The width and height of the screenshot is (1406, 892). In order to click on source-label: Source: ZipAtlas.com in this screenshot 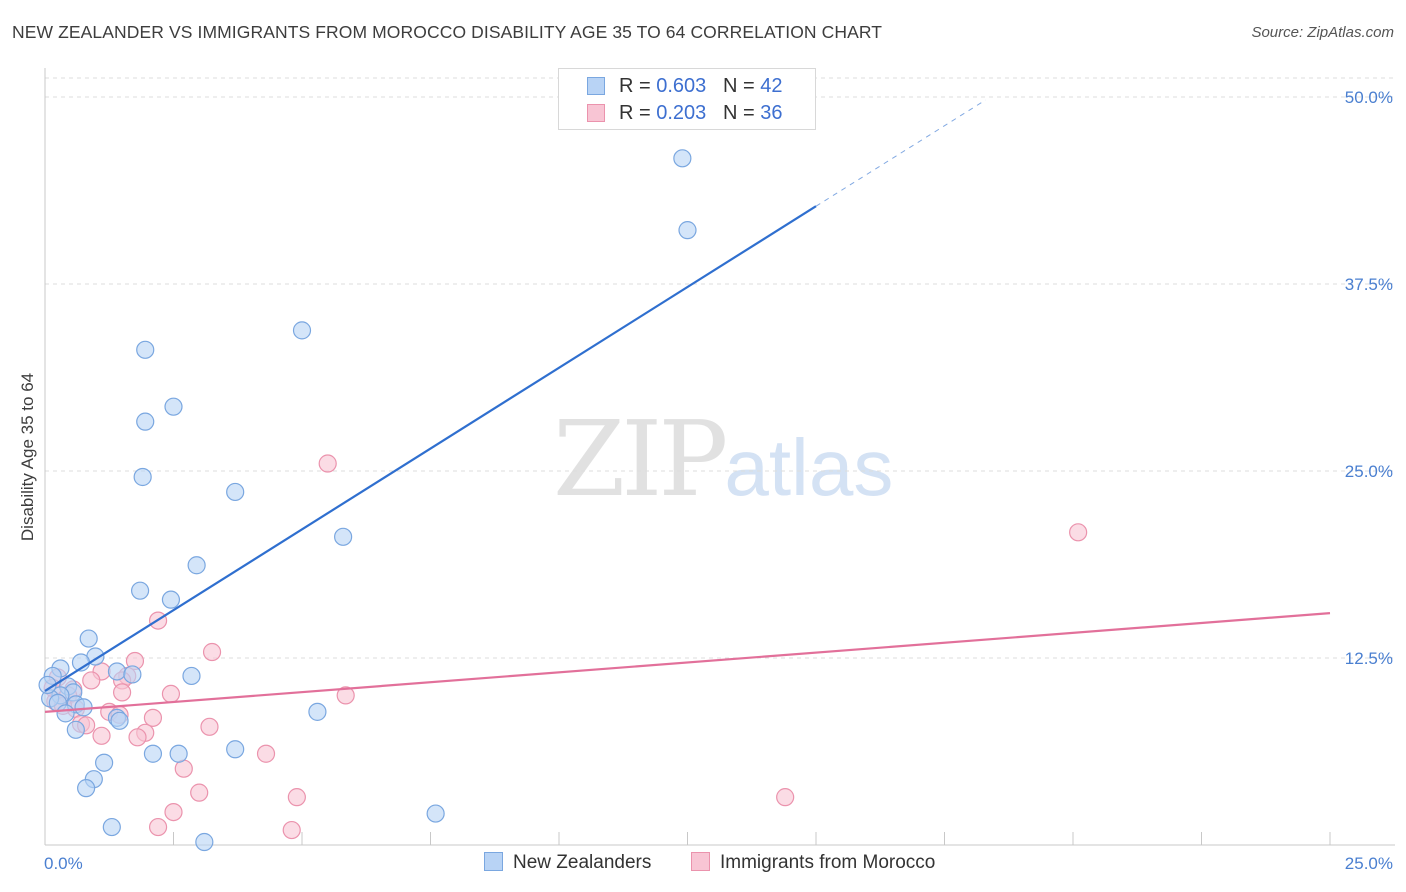, I will do `click(1322, 32)`.